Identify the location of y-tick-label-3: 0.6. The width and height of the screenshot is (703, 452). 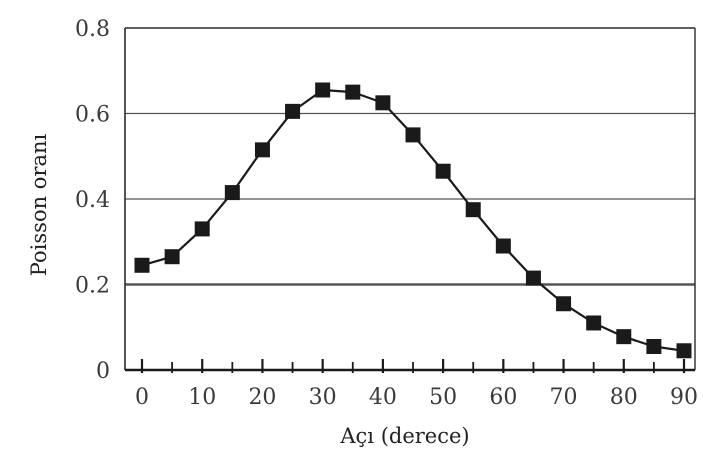
(92, 115).